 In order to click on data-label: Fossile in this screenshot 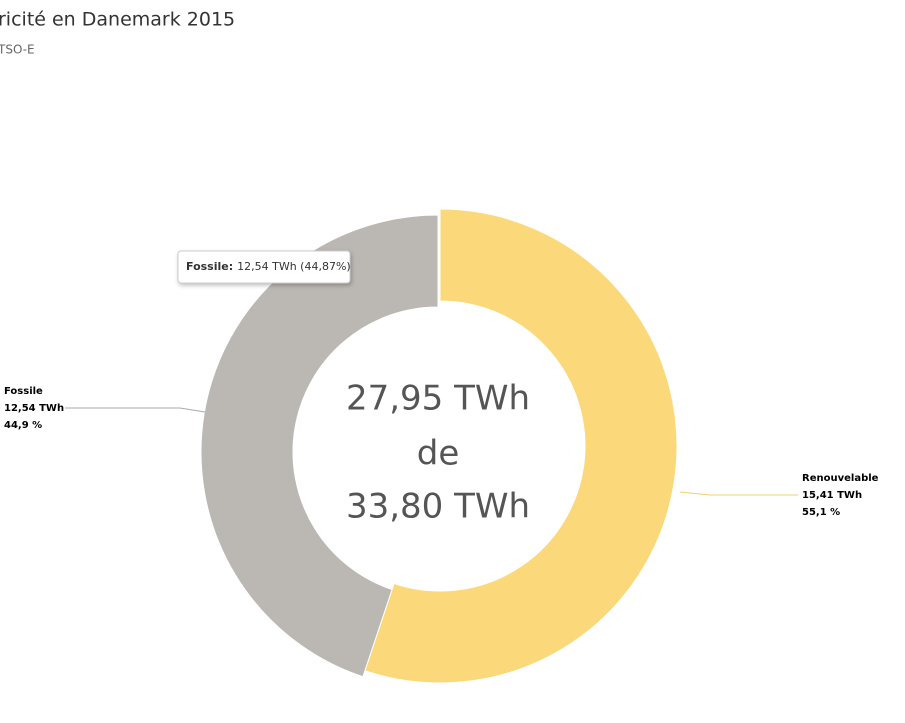, I will do `click(23, 391)`.